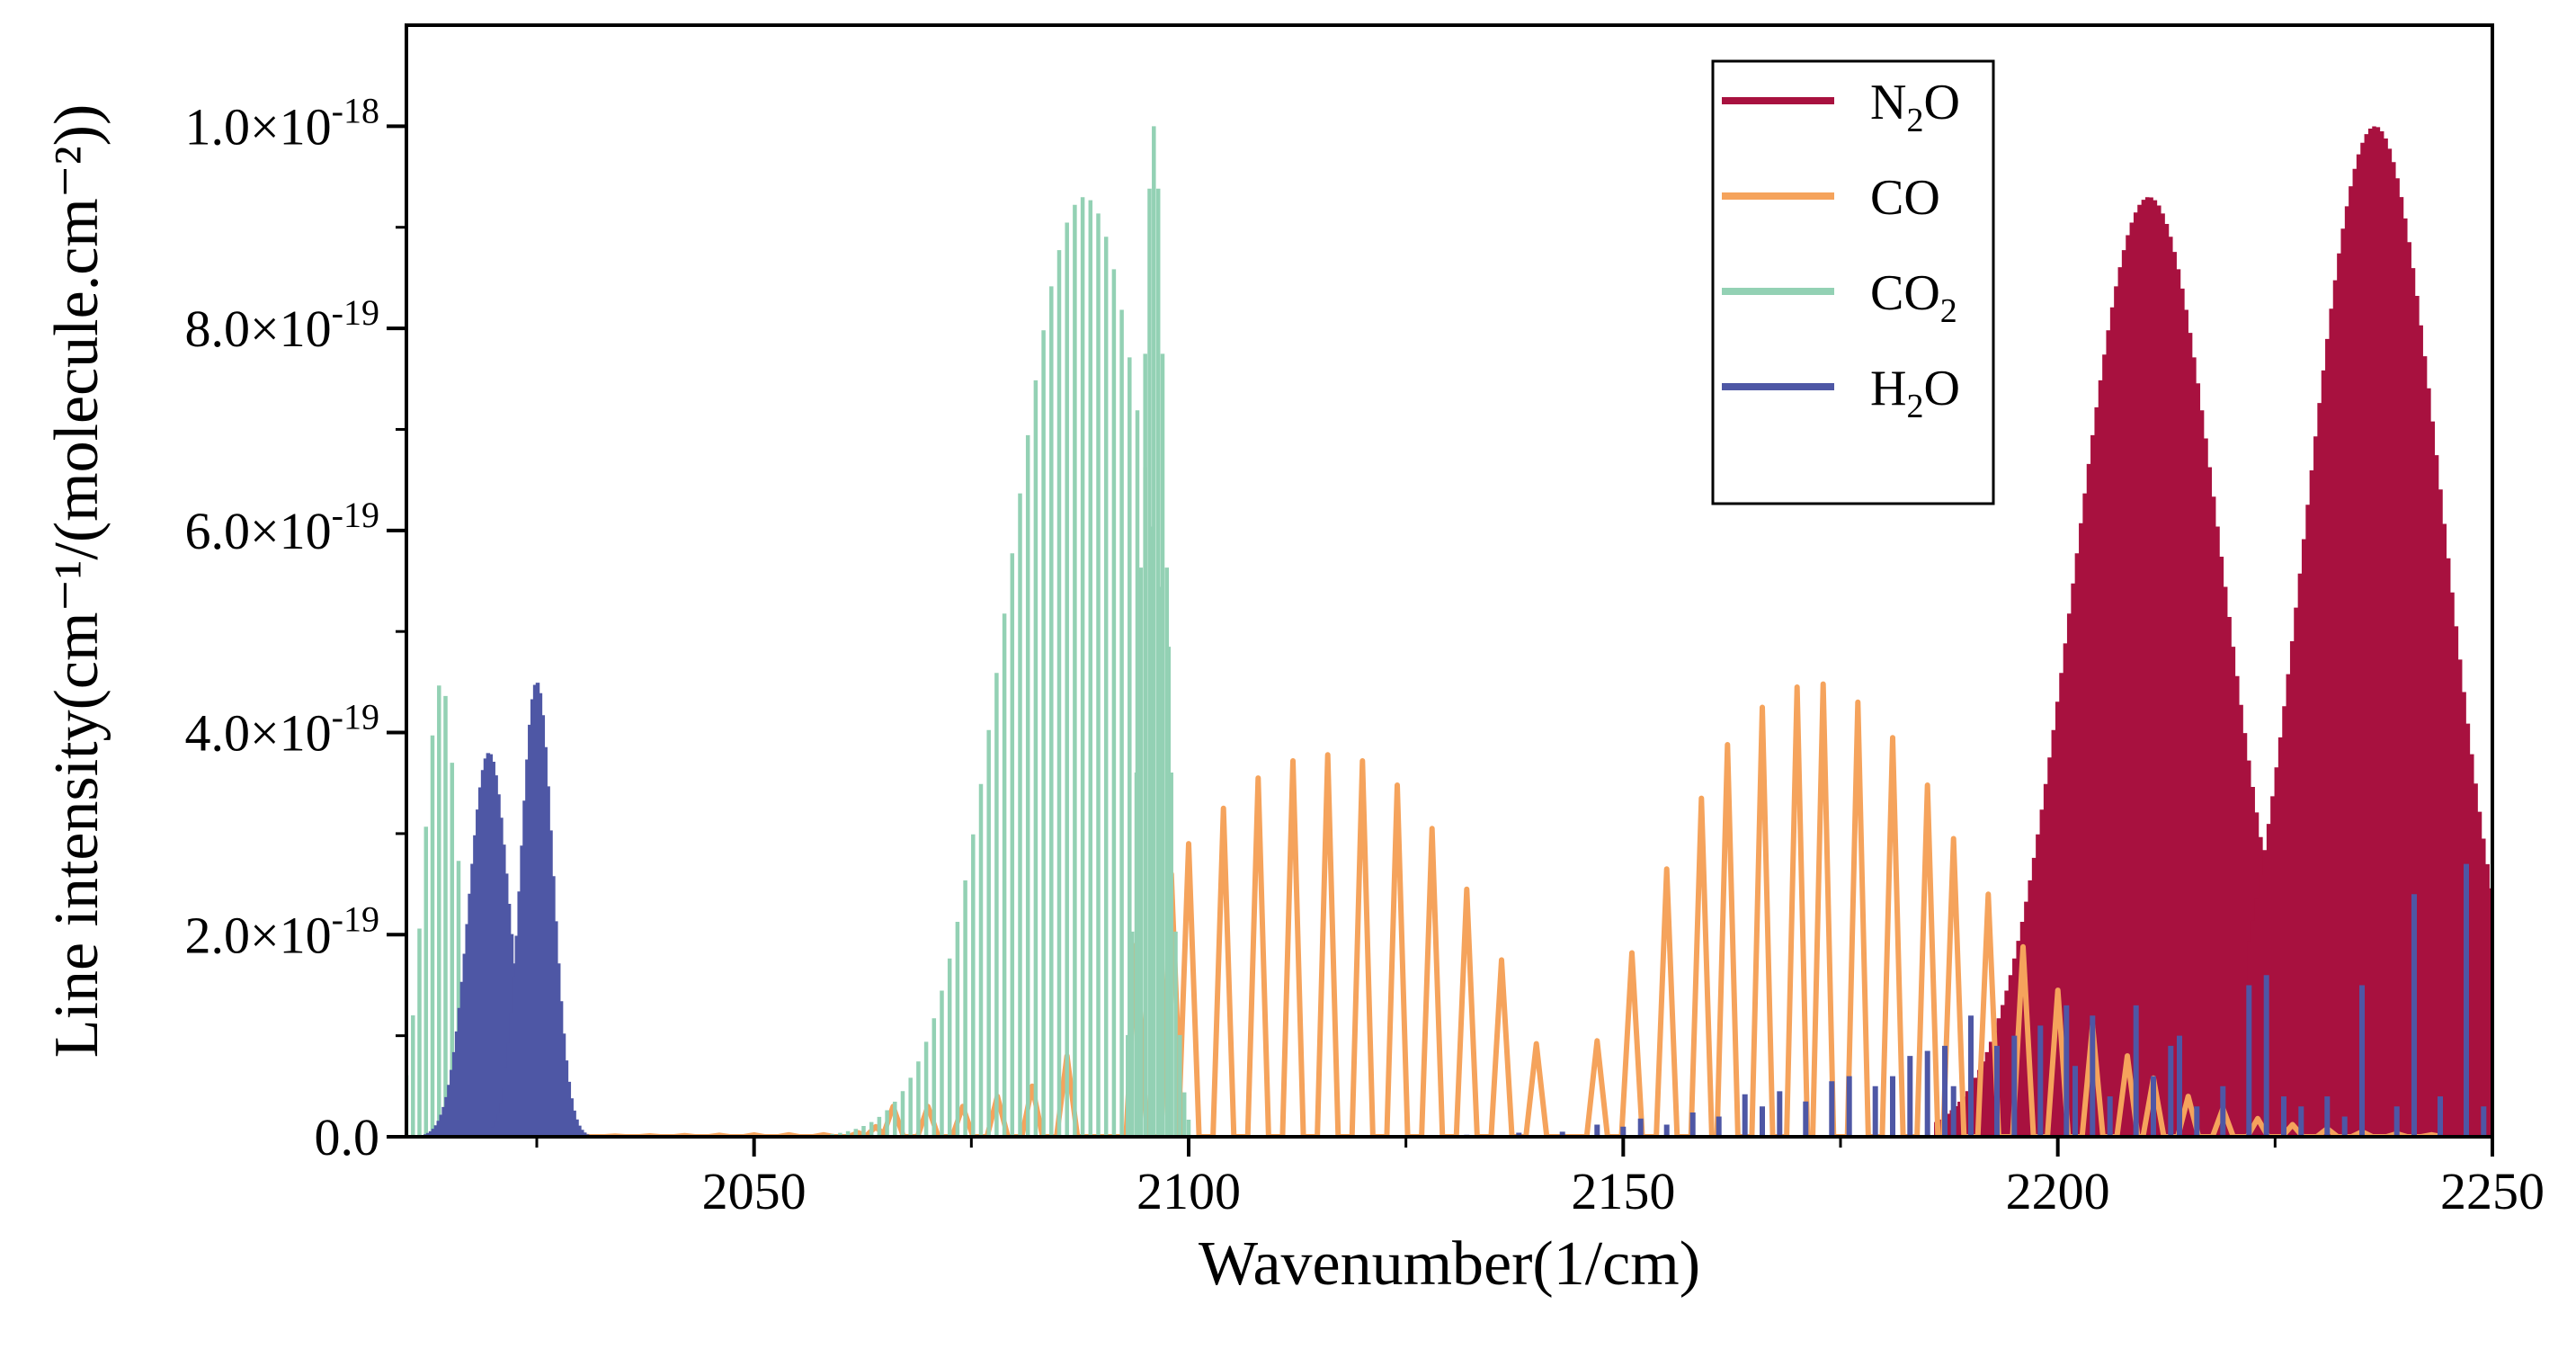 The height and width of the screenshot is (1367, 2576). I want to click on x-tick-label: 2200, so click(2058, 1191).